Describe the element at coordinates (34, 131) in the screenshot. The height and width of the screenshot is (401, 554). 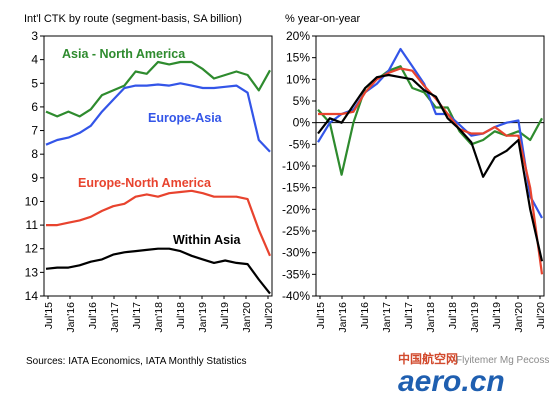
I see `left-y-tick-label: 7` at that location.